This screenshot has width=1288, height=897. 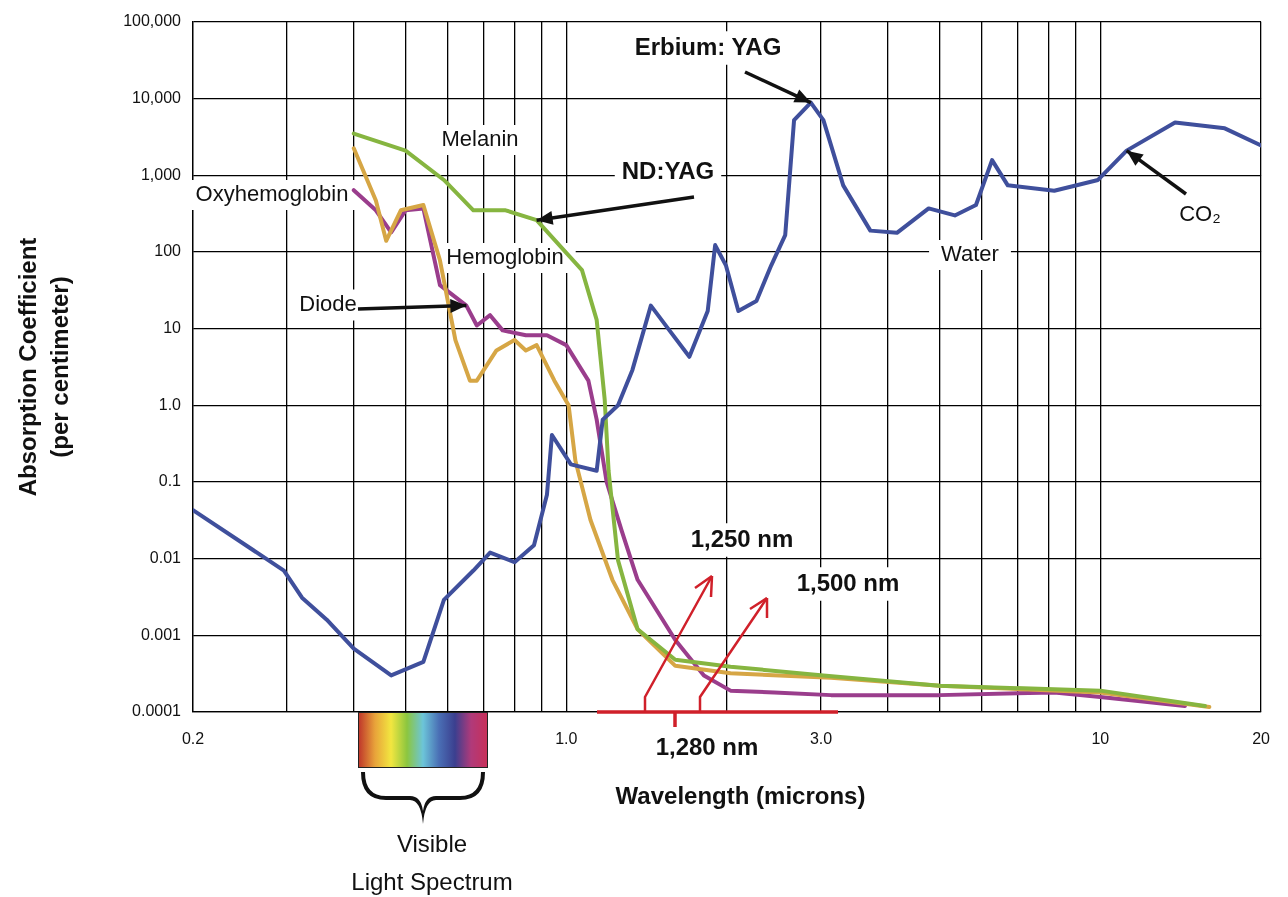 What do you see at coordinates (328, 304) in the screenshot?
I see `annotation: Diode` at bounding box center [328, 304].